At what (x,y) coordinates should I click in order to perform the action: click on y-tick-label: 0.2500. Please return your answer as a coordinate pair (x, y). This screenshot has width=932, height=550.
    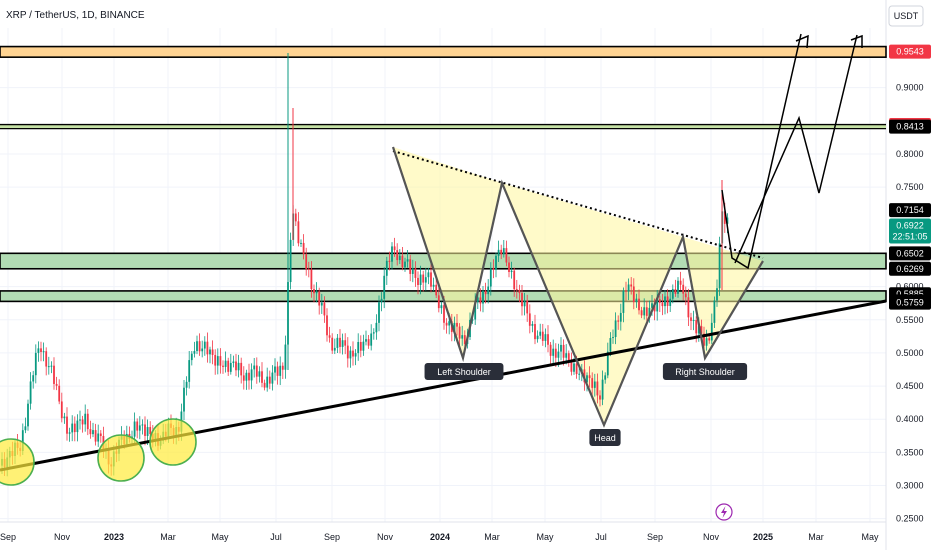
    Looking at the image, I should click on (910, 519).